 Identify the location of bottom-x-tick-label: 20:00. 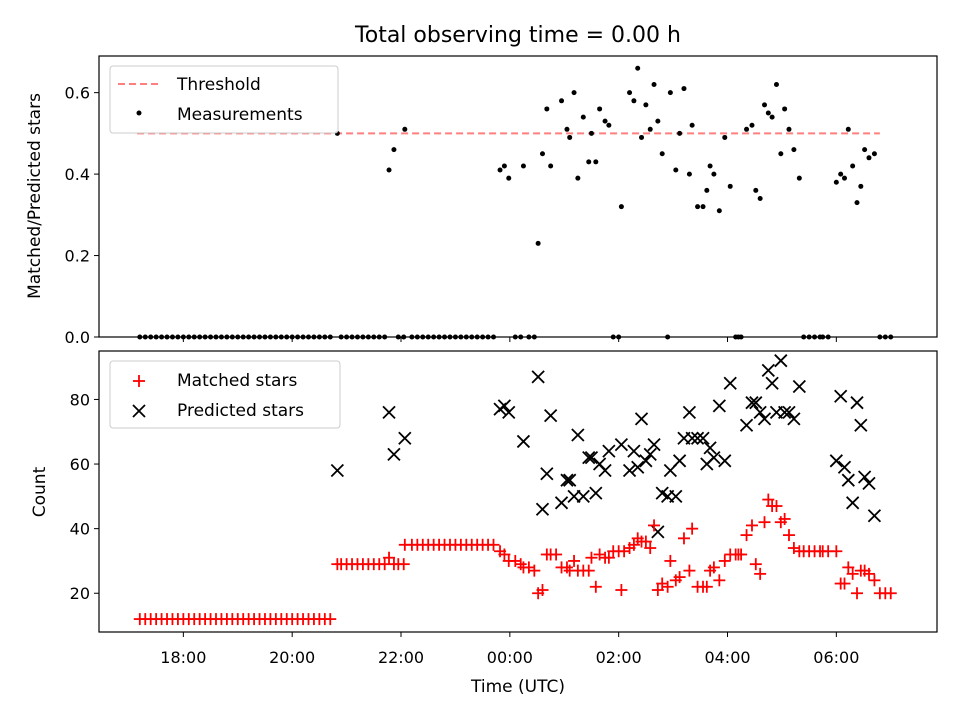
(292, 657).